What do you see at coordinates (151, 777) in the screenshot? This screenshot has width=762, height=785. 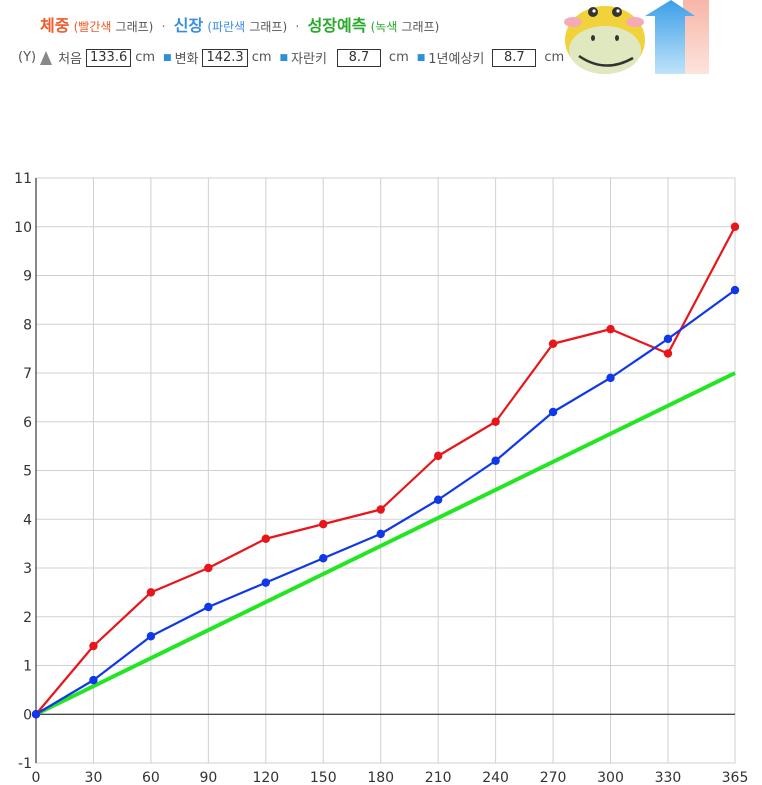 I see `x-tick-label: 60` at bounding box center [151, 777].